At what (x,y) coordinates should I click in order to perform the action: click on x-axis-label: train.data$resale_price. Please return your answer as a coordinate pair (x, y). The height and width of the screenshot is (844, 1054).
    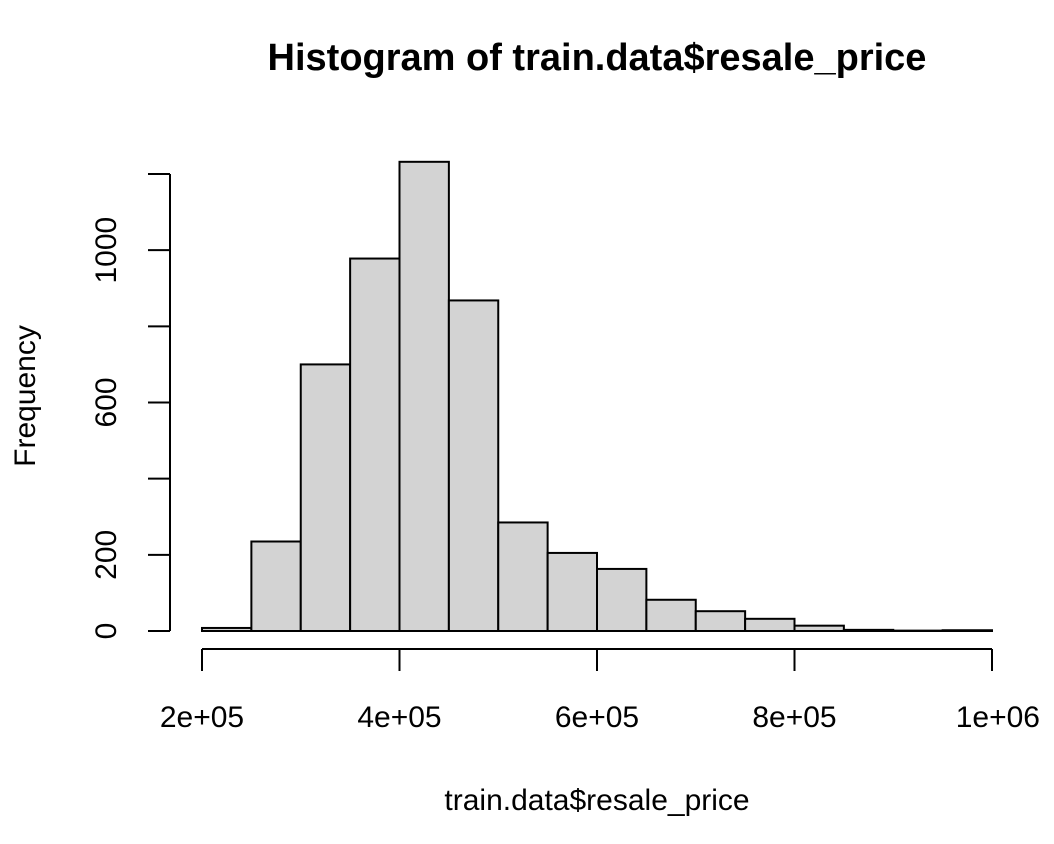
    Looking at the image, I should click on (596, 800).